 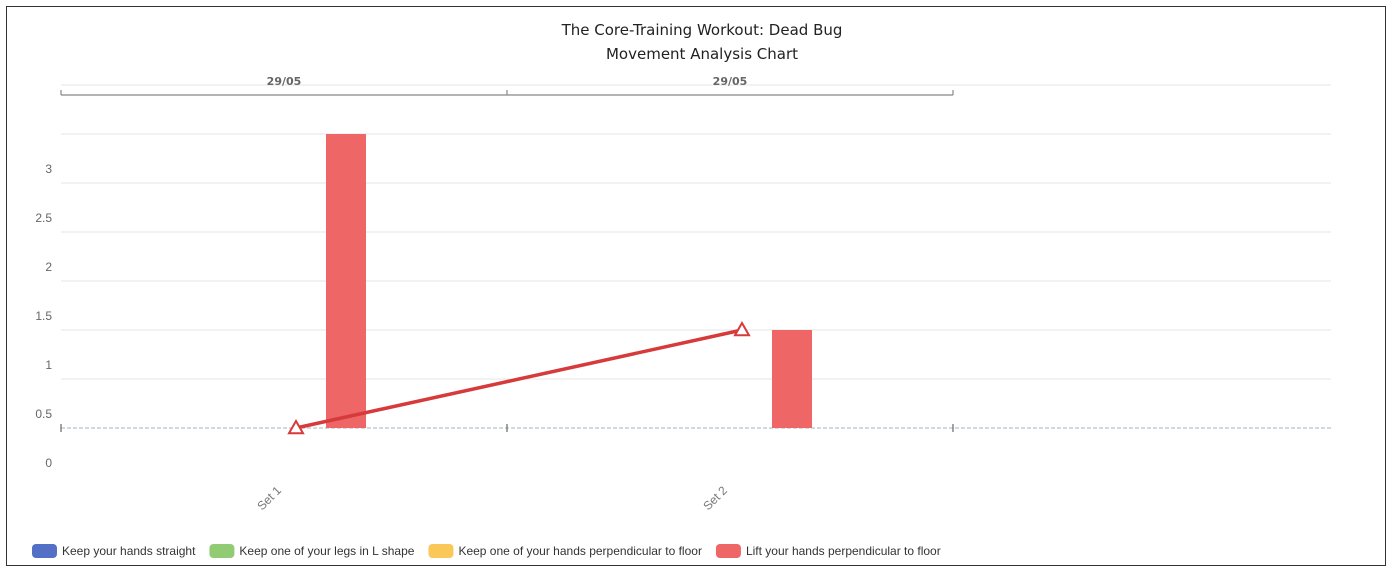 What do you see at coordinates (702, 54) in the screenshot?
I see `chart-title-line2: Movement Analysis Chart` at bounding box center [702, 54].